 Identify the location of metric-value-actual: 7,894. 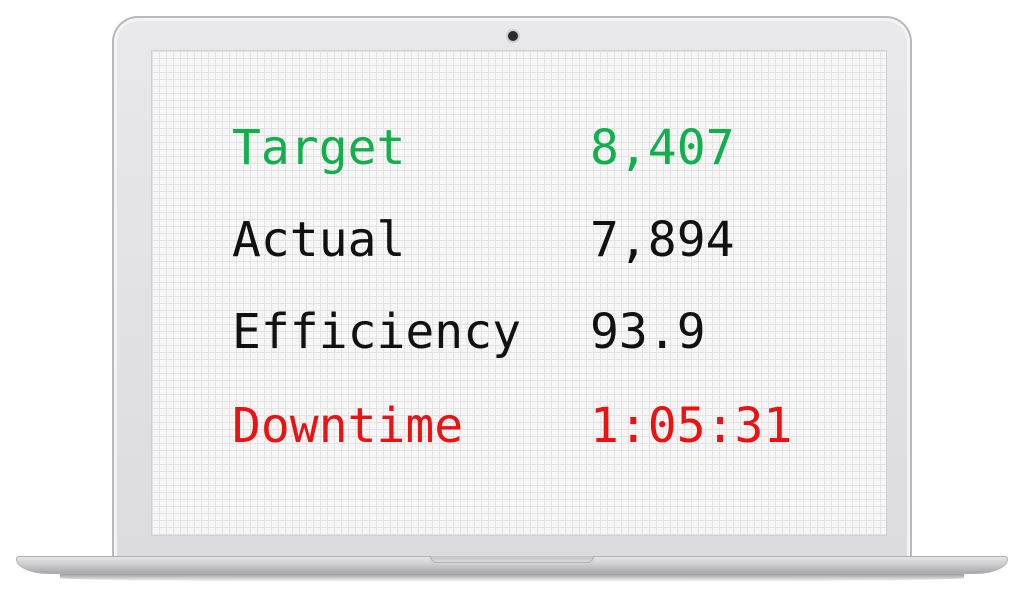
(662, 240).